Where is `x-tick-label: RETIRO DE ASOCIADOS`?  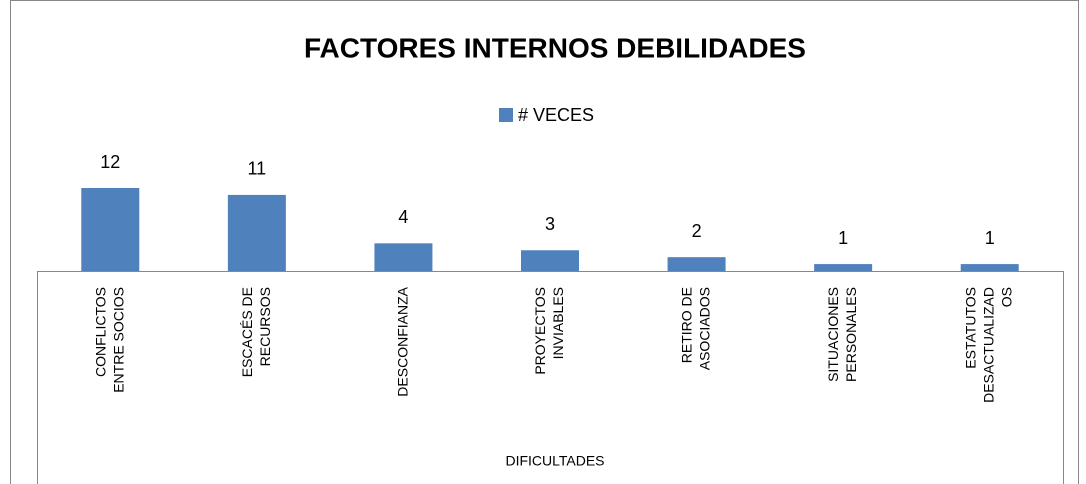
x-tick-label: RETIRO DE ASOCIADOS is located at coordinates (695, 328).